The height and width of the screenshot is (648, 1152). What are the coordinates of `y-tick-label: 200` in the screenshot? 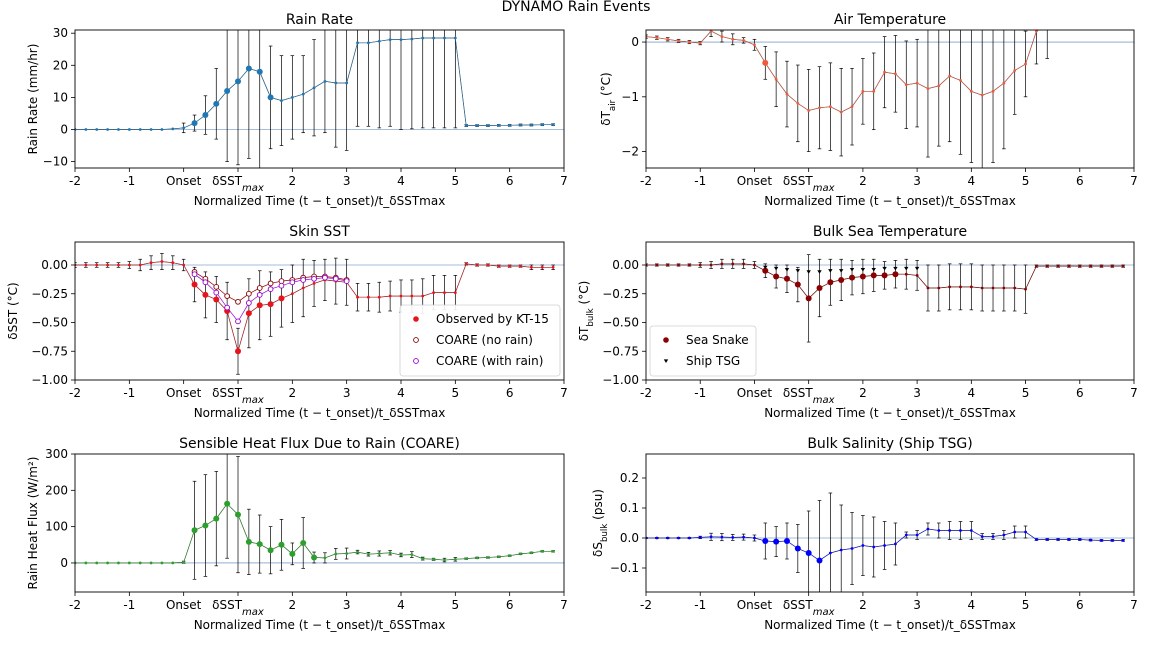 It's located at (56, 490).